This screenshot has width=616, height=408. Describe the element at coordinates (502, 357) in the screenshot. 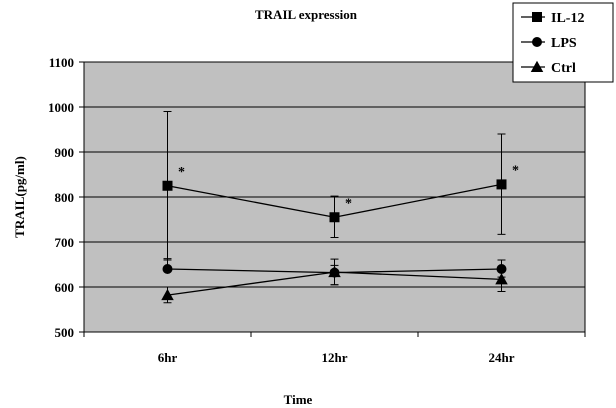

I see `x-tick-label: 24hr` at that location.